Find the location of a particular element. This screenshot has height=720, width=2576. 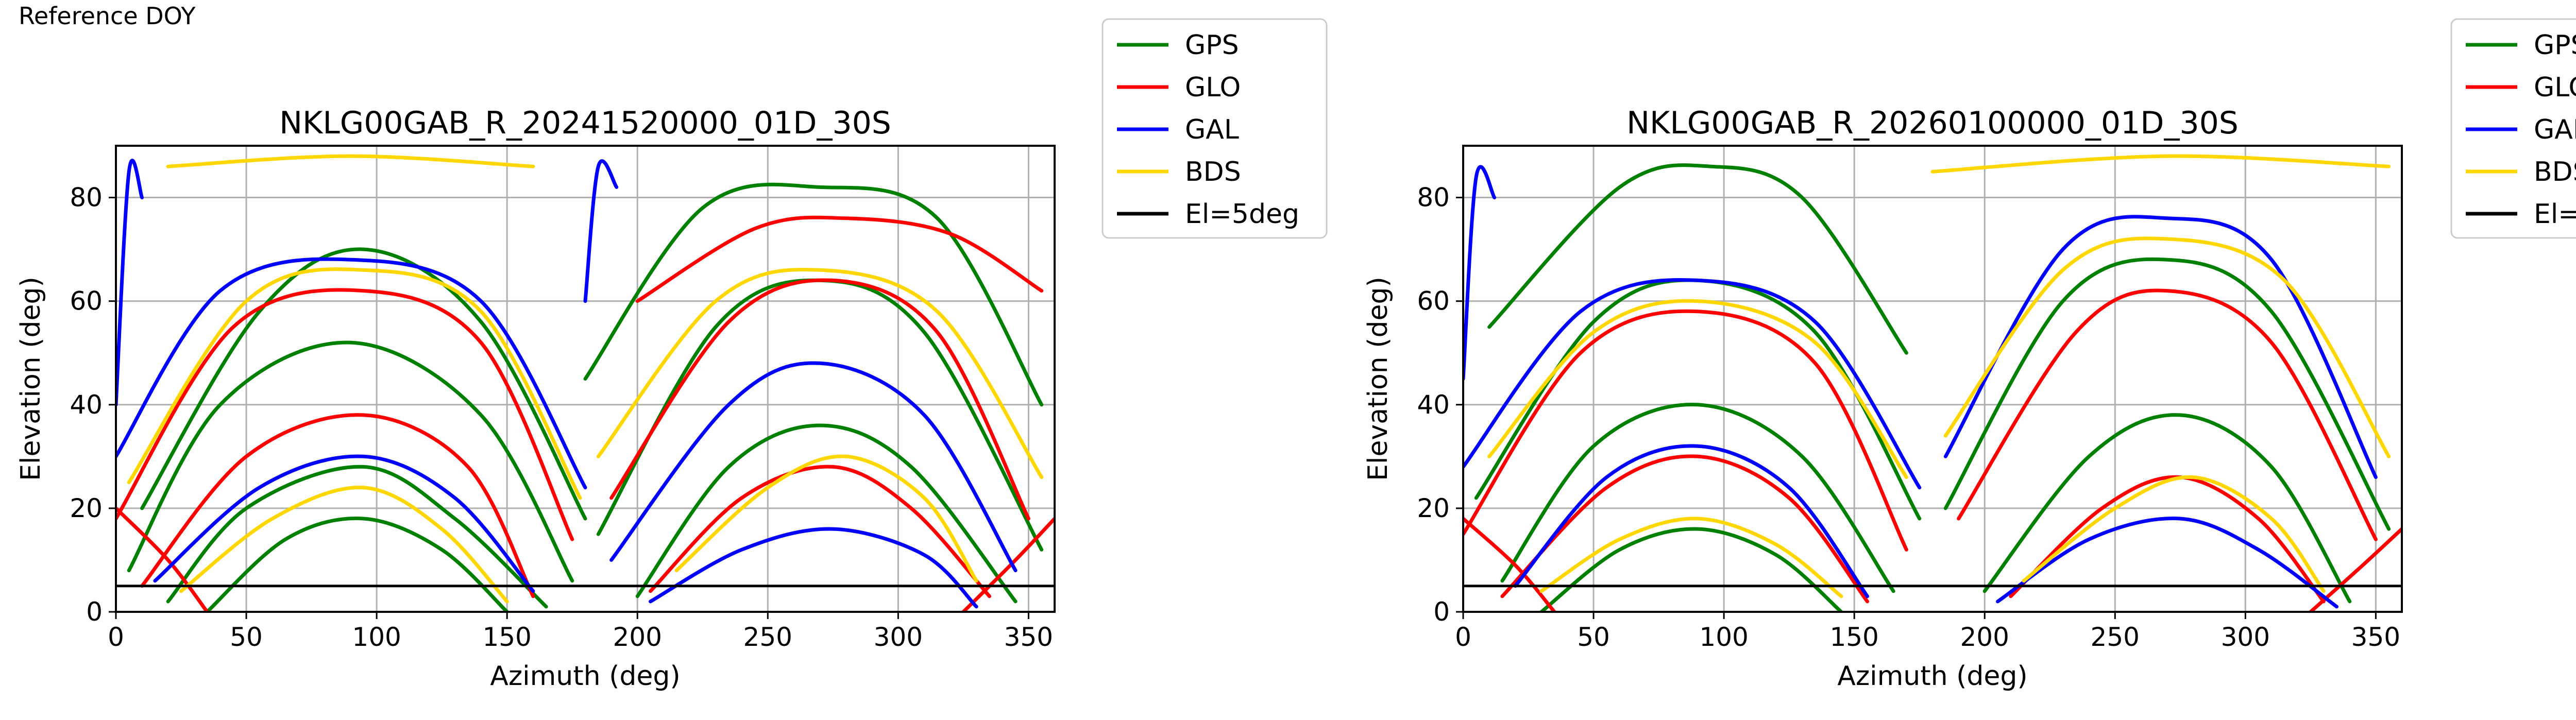

legend: GPS GLO GAL BDS El=5deg is located at coordinates (1214, 128).